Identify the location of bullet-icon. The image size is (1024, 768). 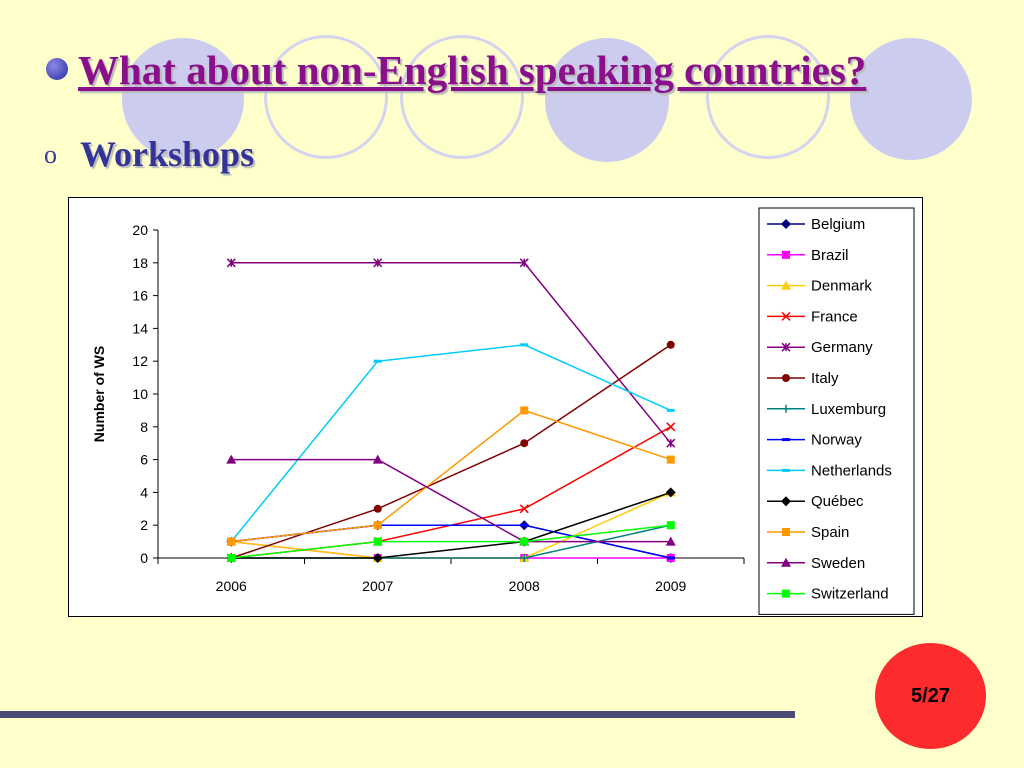
(57, 69).